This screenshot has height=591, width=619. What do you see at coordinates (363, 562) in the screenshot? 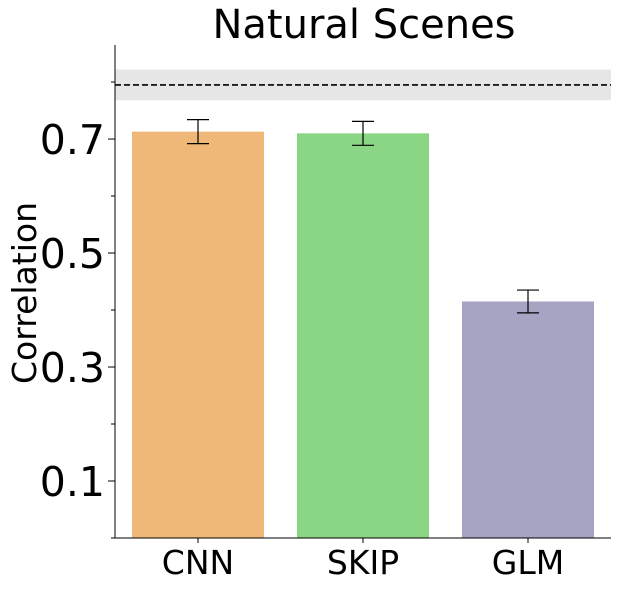
I see `x-tick-label-skip: SKIP` at bounding box center [363, 562].